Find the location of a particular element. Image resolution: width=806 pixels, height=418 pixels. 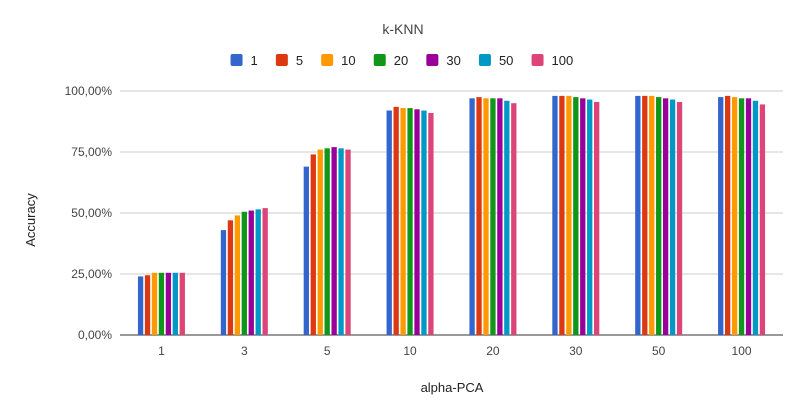

y-tick-label: 75,00% is located at coordinates (91, 152).